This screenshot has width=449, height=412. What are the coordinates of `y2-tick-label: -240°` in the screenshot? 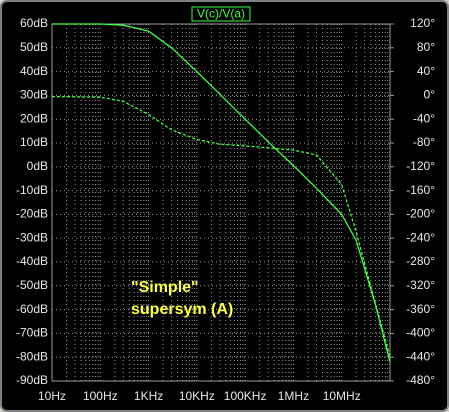 It's located at (420, 237).